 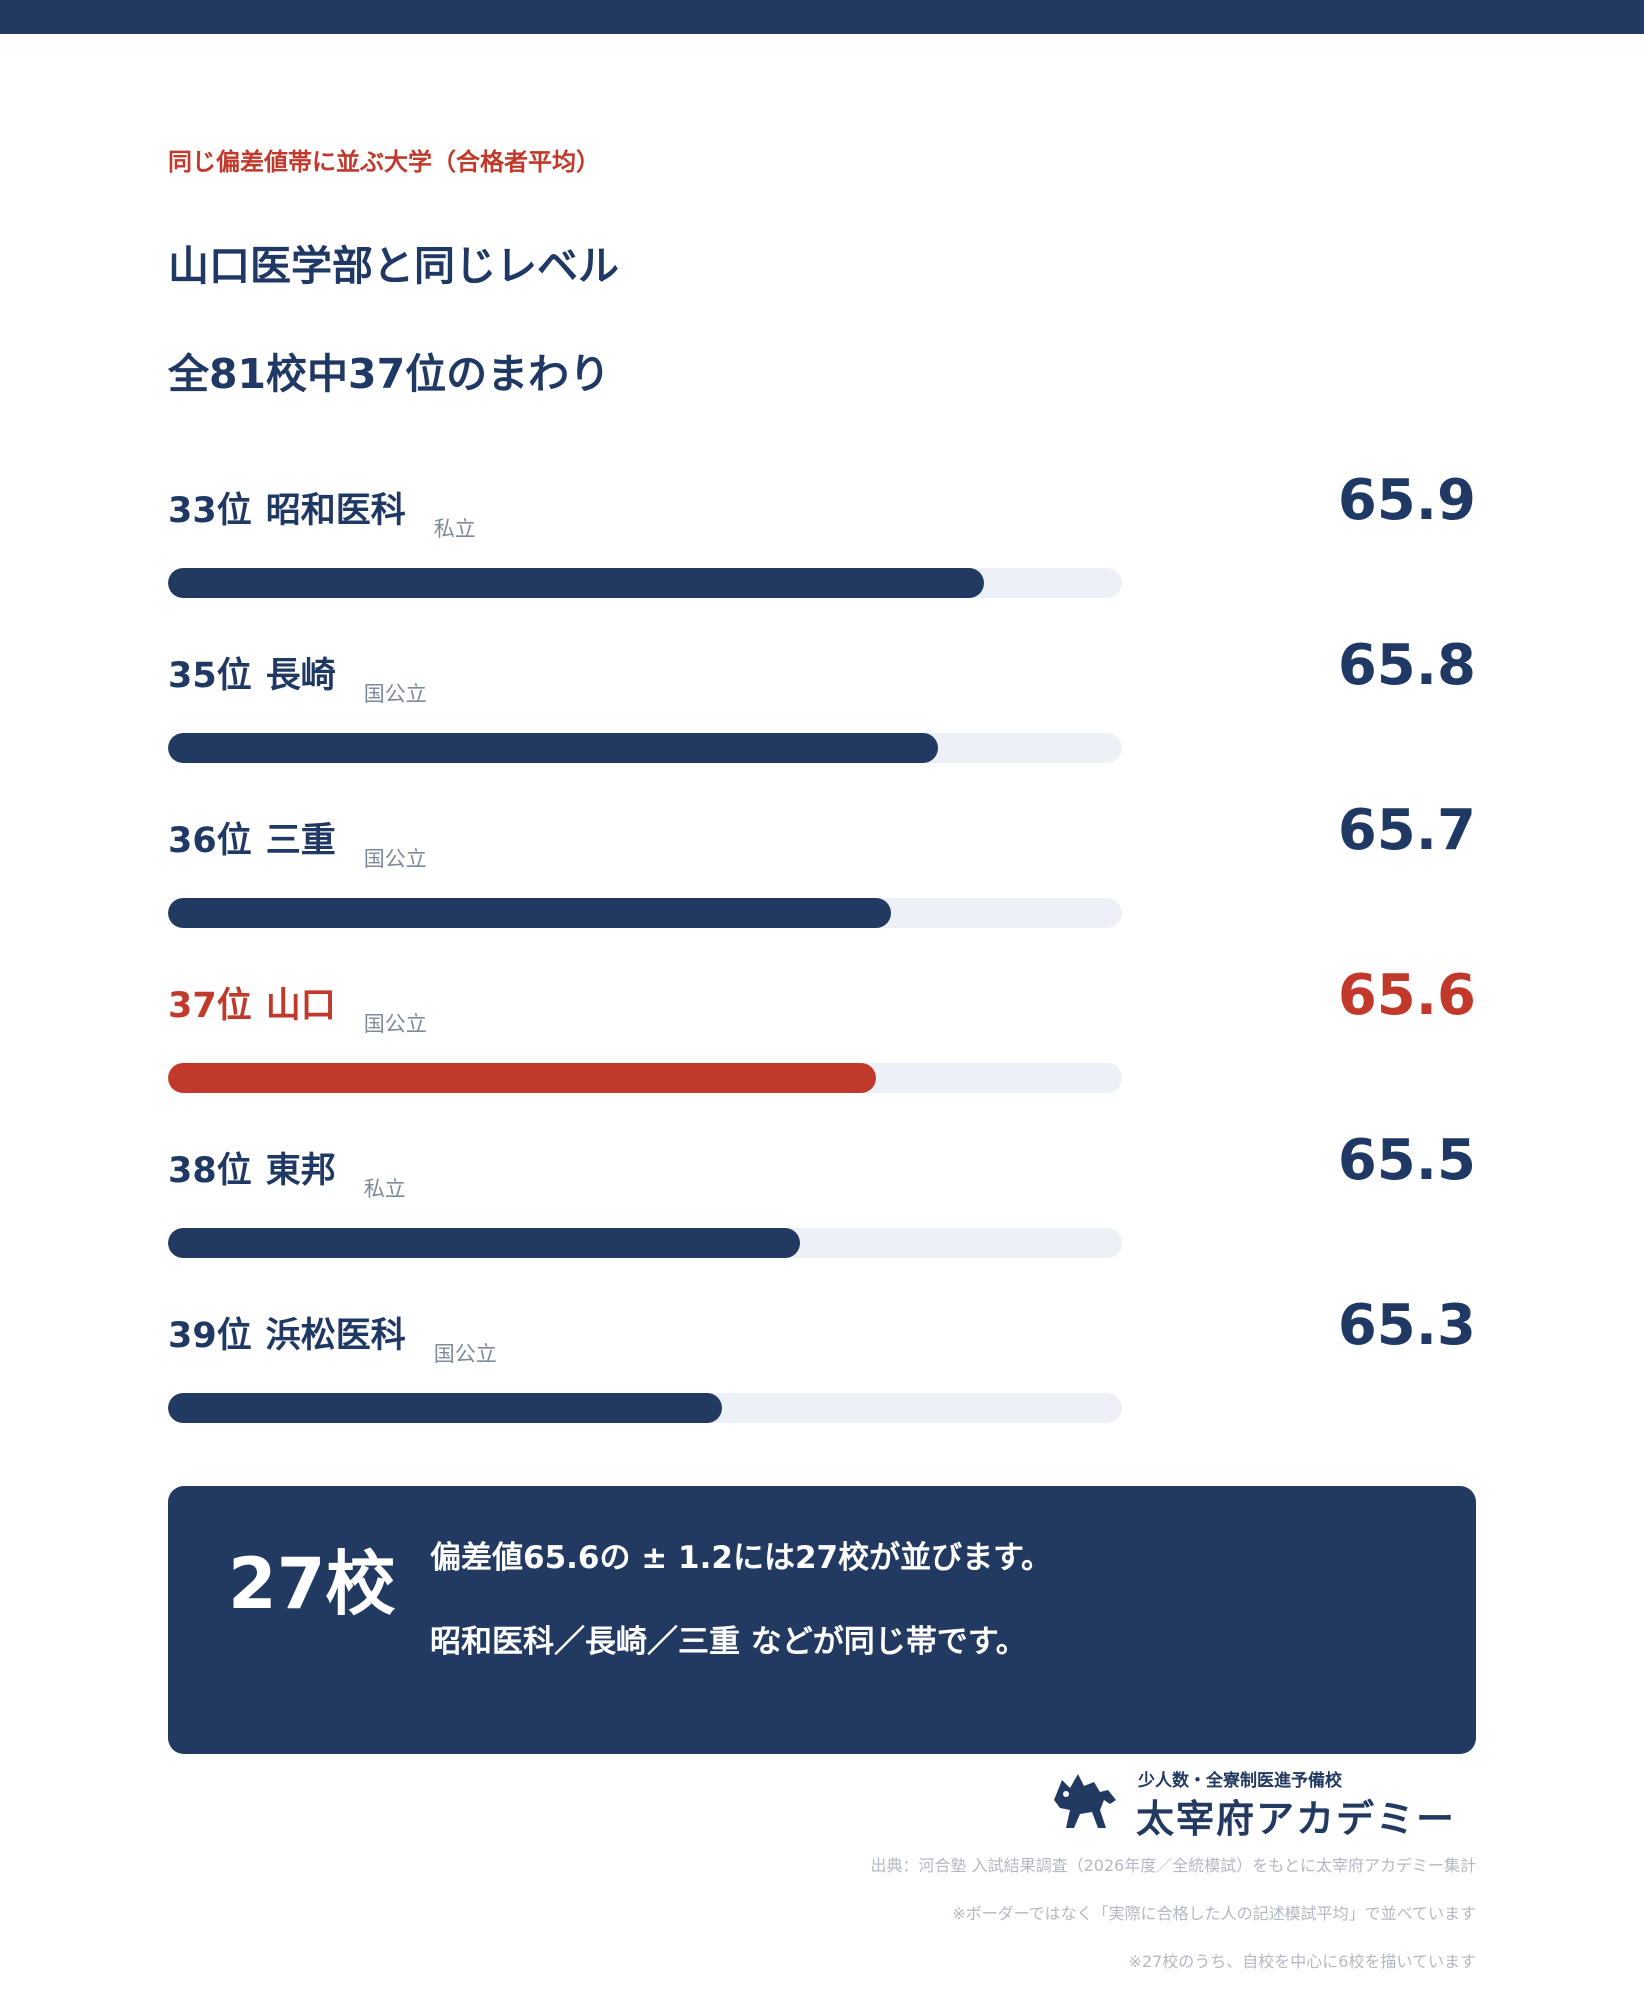 I want to click on data-label: 65.3, so click(x=1406, y=1325).